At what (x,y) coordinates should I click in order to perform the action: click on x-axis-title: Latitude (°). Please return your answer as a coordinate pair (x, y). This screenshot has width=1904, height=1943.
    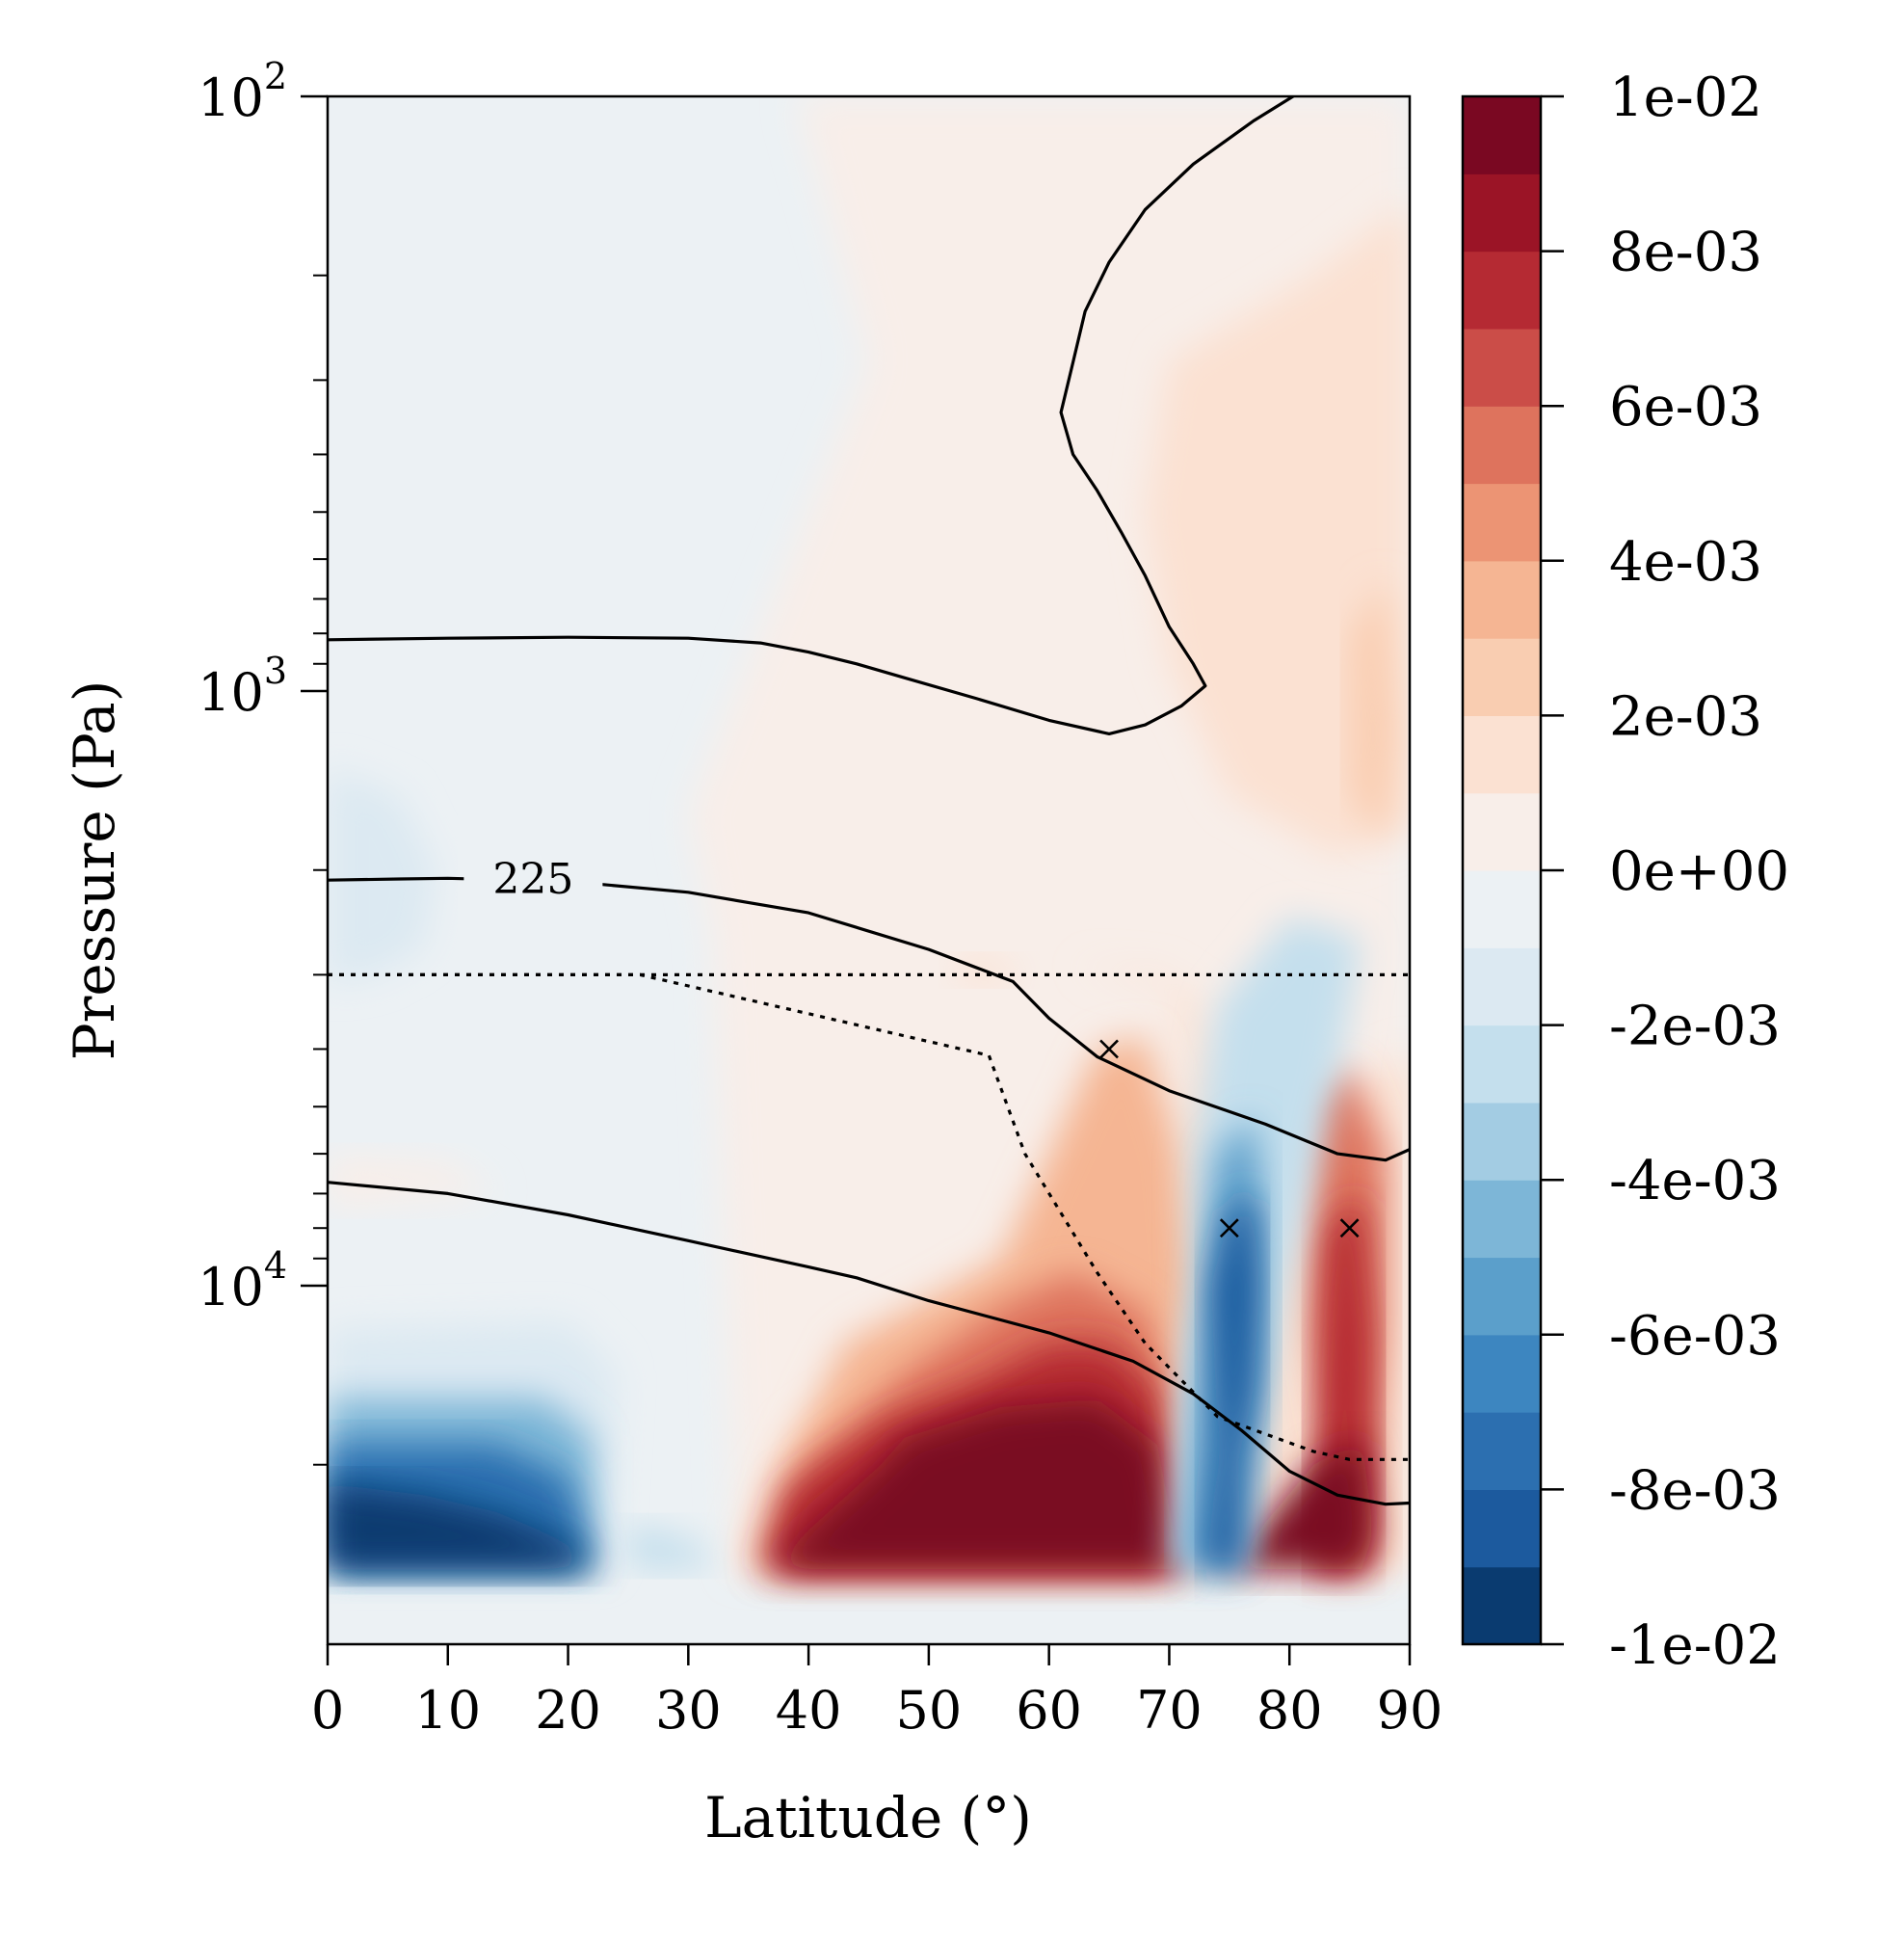
    Looking at the image, I should click on (868, 1817).